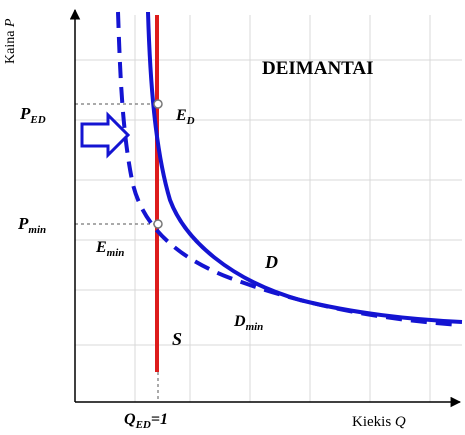 The height and width of the screenshot is (435, 465). Describe the element at coordinates (185, 117) in the screenshot. I see `e-d-label: ED` at that location.